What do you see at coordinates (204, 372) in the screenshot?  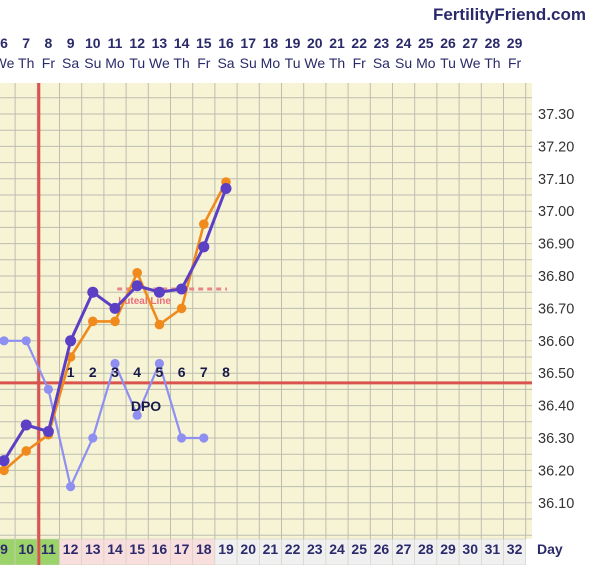 I see `dpo-number: 7` at bounding box center [204, 372].